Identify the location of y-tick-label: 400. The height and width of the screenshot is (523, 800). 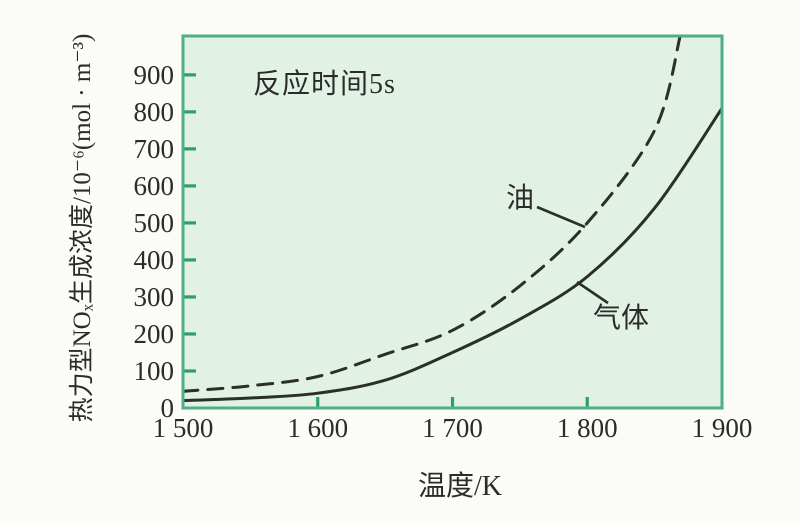
(154, 259).